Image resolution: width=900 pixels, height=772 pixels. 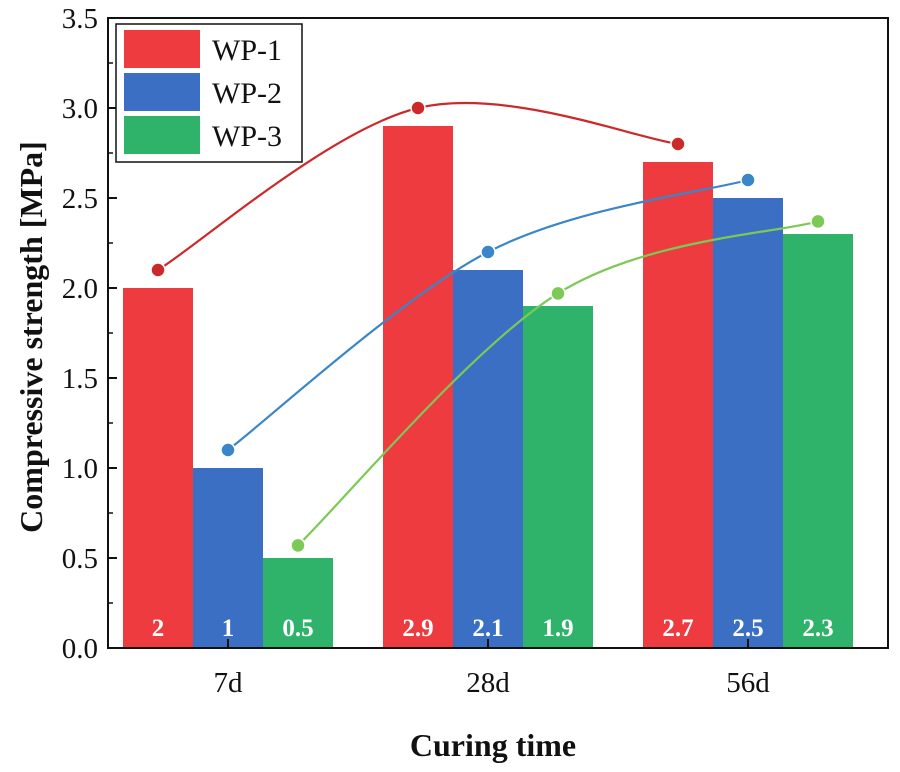 I want to click on bar-label-wp-2-56d: 2.5, so click(x=747, y=628).